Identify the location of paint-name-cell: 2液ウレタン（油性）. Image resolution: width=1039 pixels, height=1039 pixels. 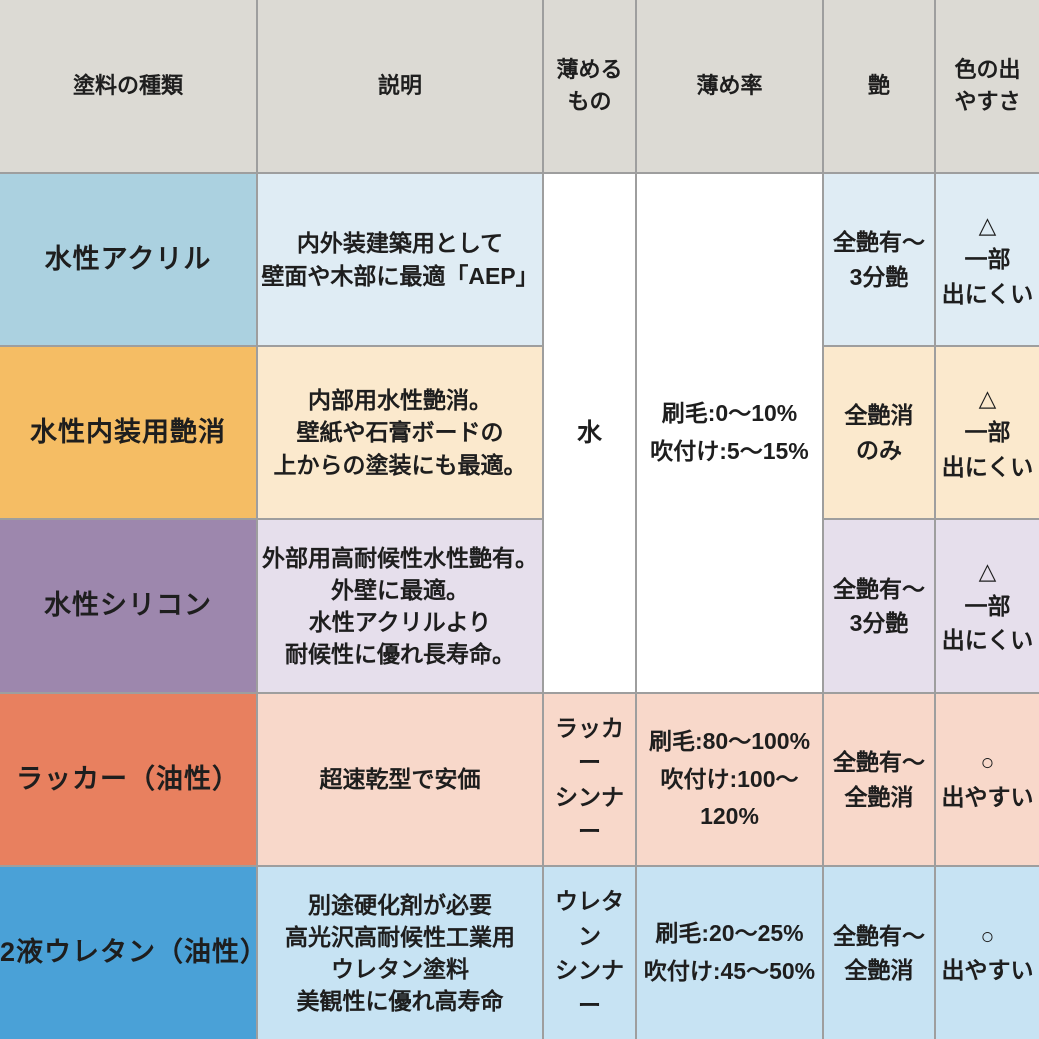
(133, 953).